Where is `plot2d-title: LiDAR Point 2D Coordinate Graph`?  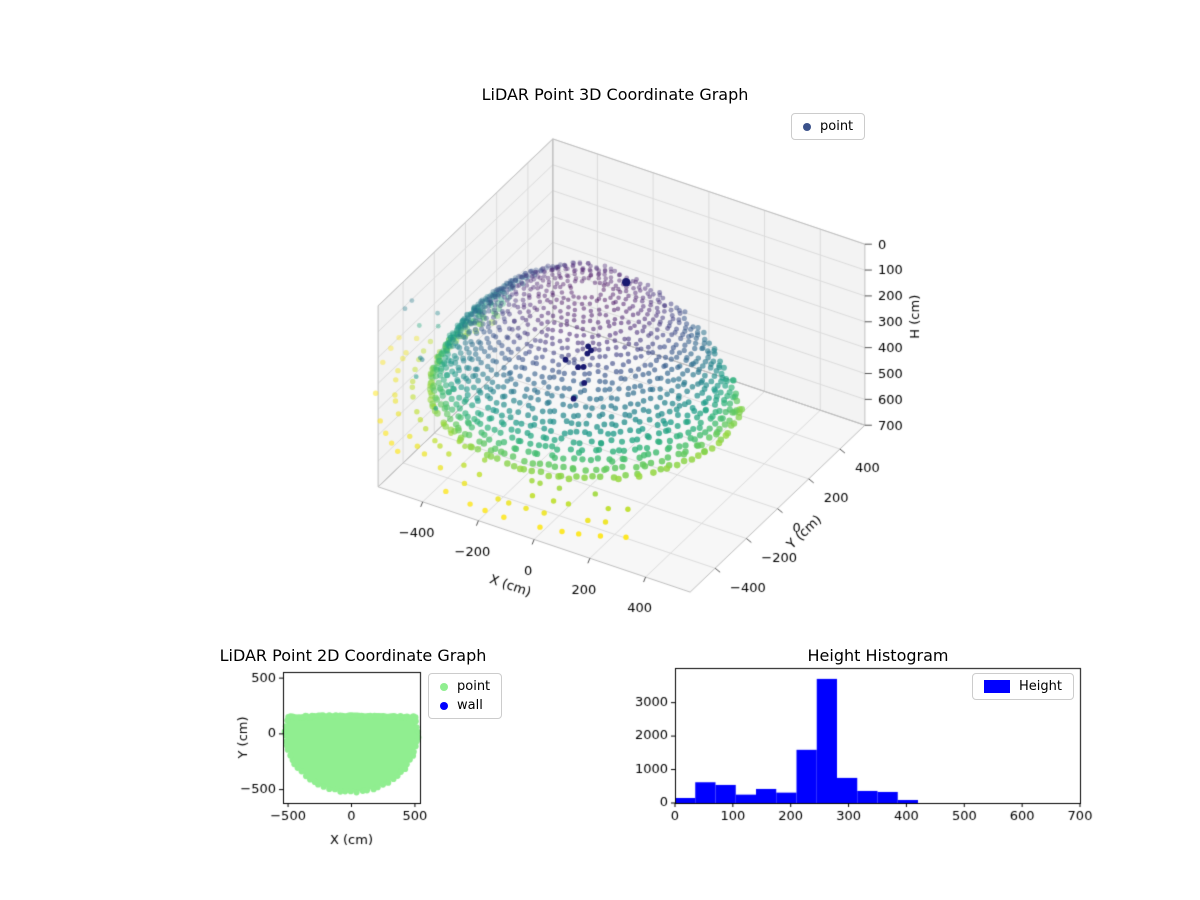 plot2d-title: LiDAR Point 2D Coordinate Graph is located at coordinates (353, 655).